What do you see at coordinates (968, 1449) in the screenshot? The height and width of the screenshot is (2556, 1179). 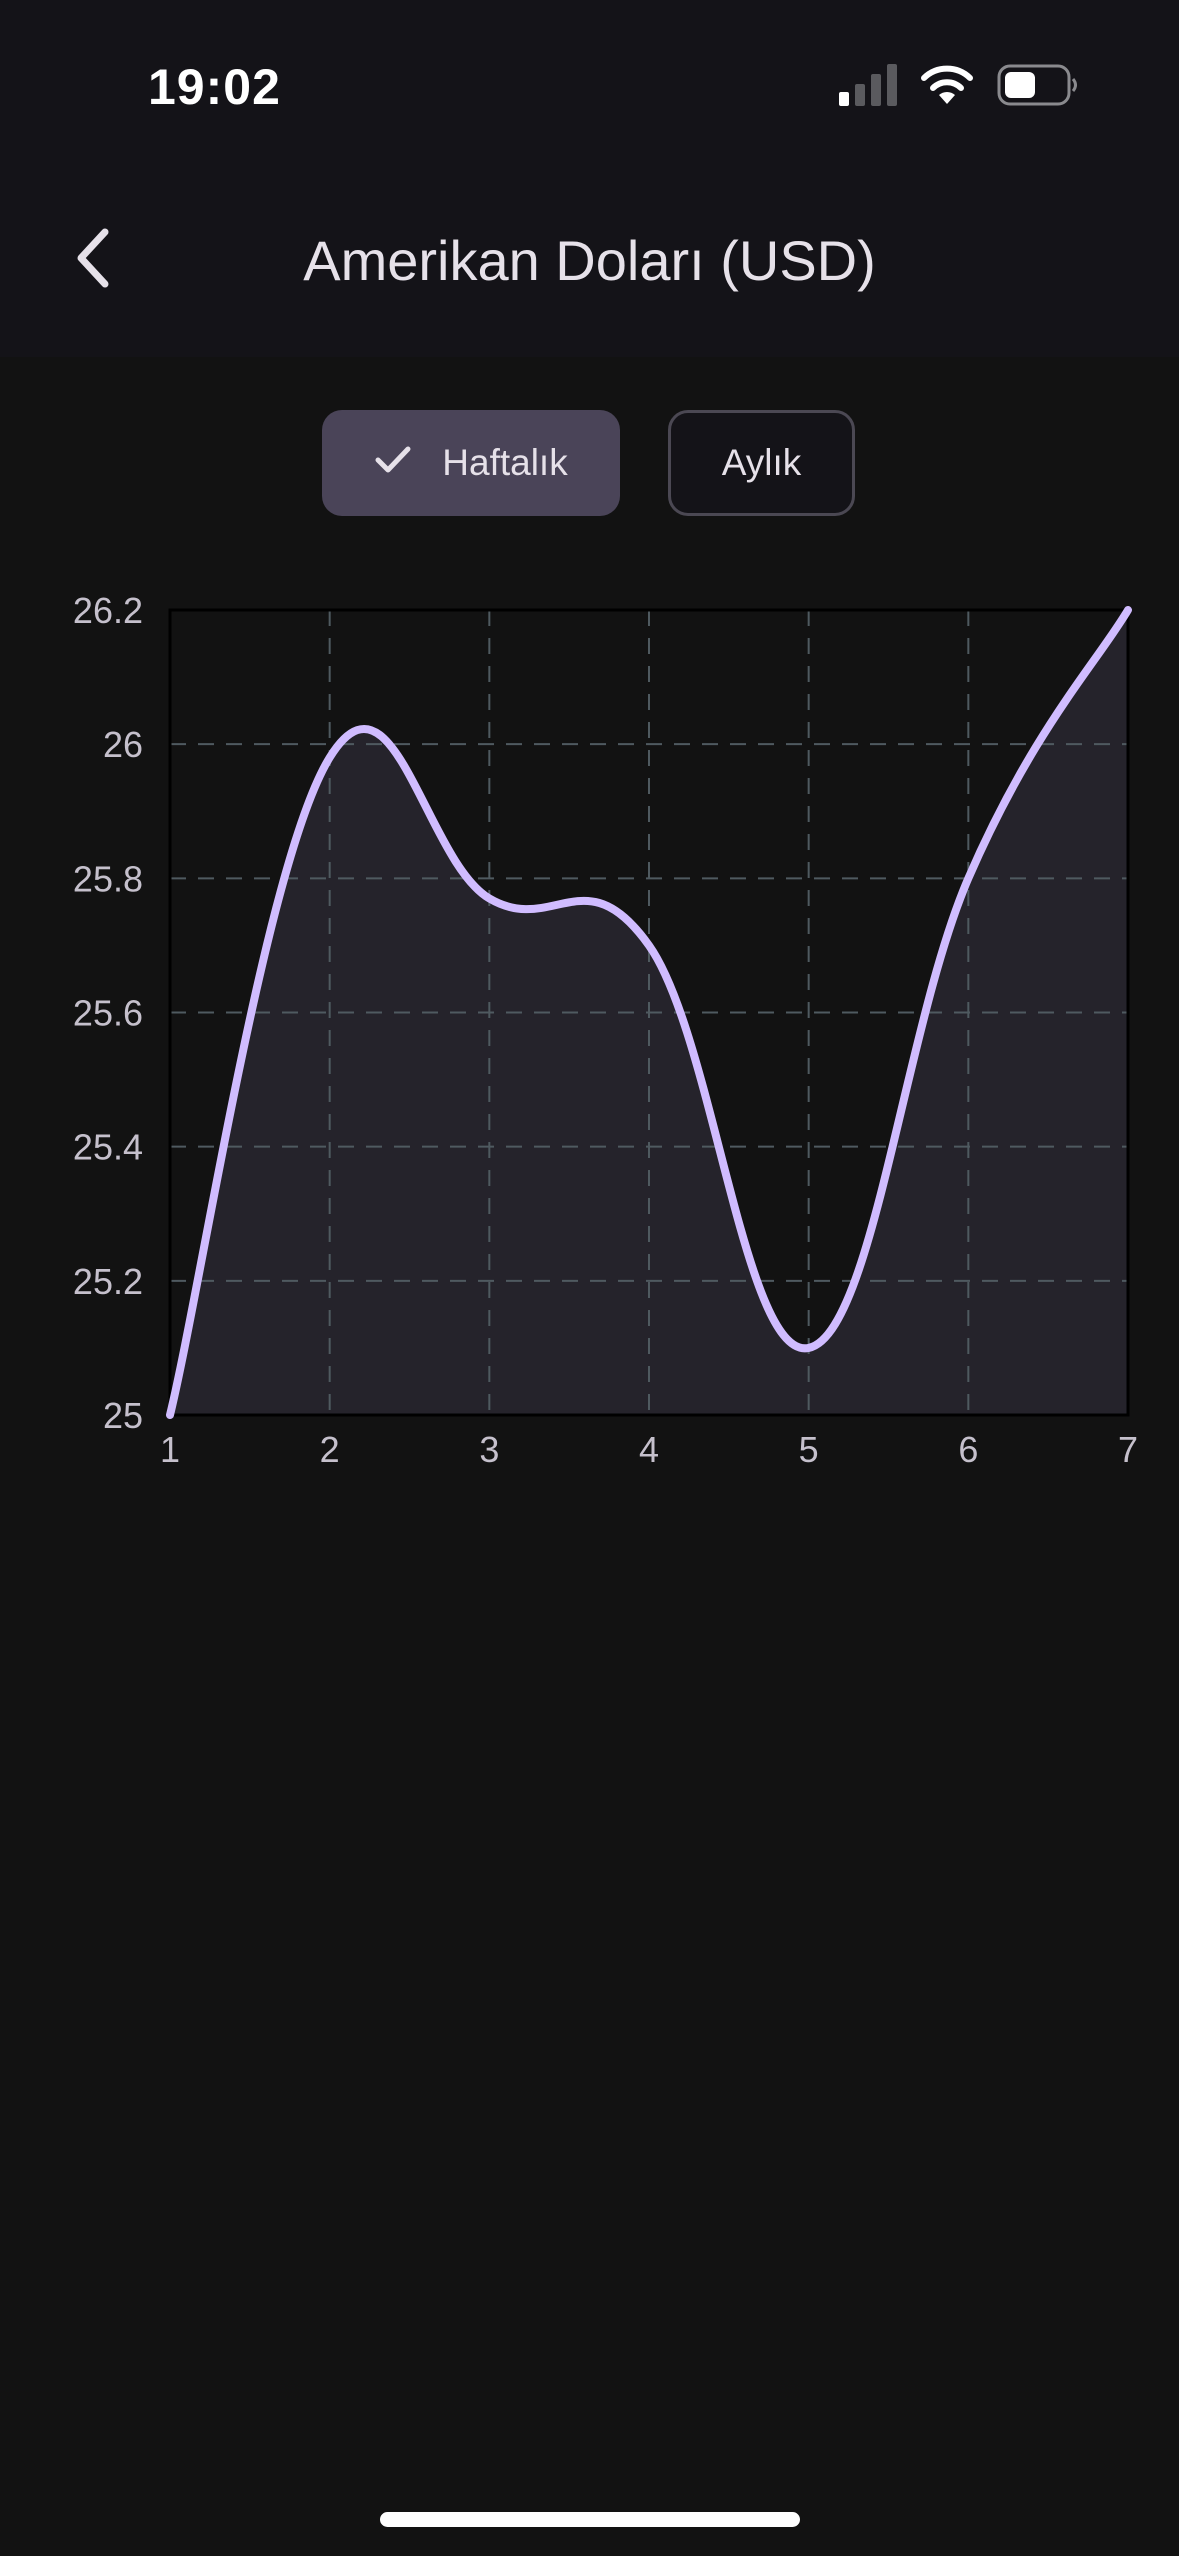 I see `x-tick-label: 6` at bounding box center [968, 1449].